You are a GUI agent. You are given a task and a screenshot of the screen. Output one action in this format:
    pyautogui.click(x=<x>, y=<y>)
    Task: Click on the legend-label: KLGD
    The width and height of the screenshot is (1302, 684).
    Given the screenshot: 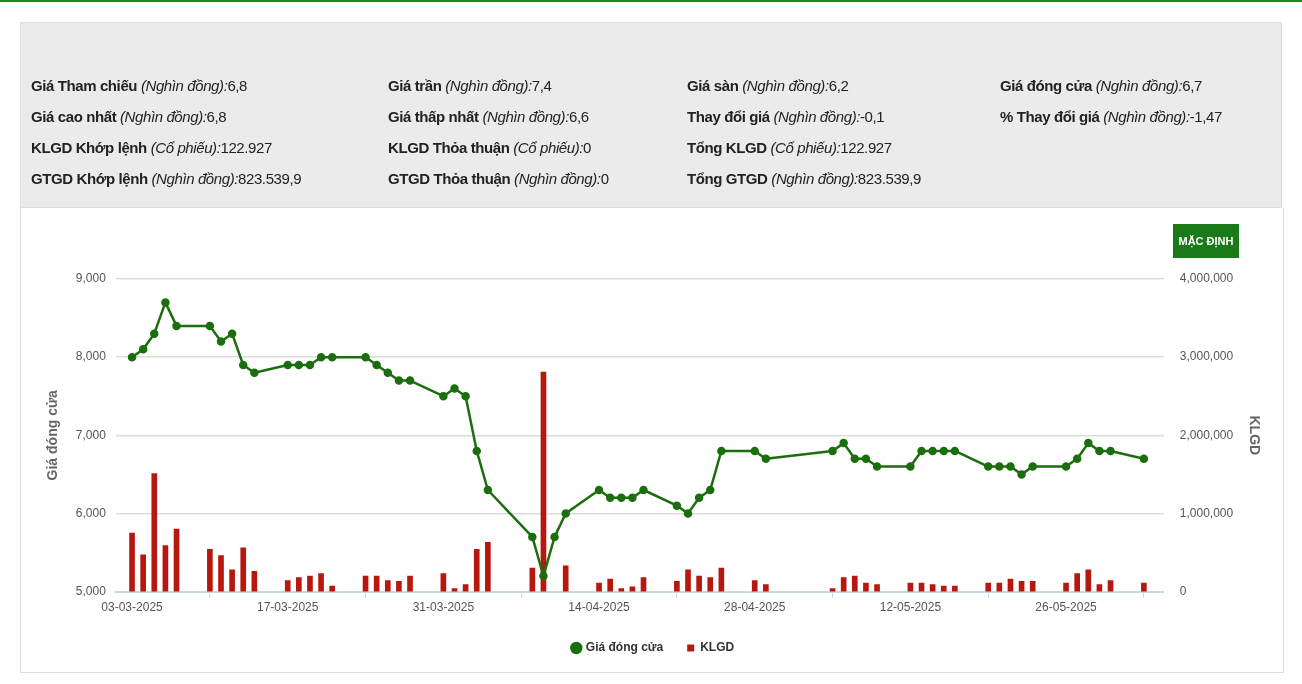 What is the action you would take?
    pyautogui.click(x=717, y=647)
    